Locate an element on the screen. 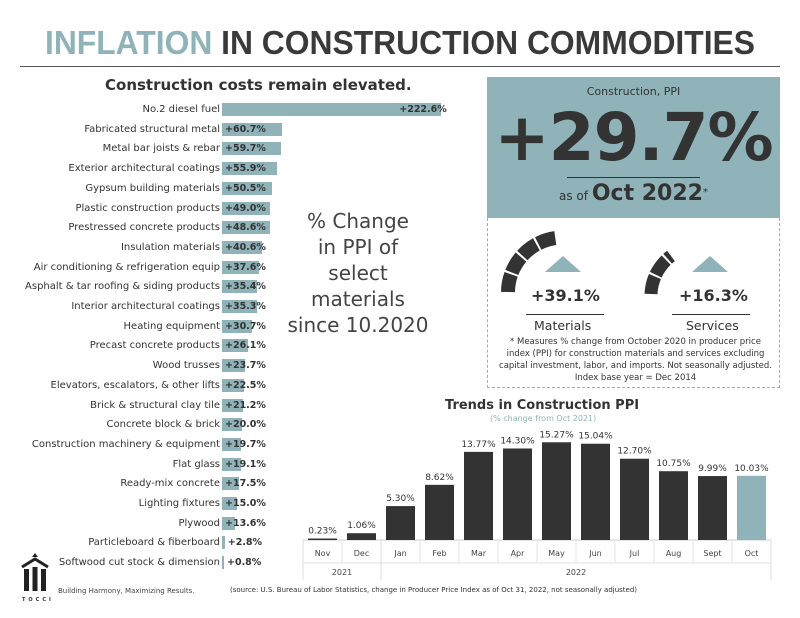  bar-category-label: Softwood cut stock & dimension is located at coordinates (139, 563).